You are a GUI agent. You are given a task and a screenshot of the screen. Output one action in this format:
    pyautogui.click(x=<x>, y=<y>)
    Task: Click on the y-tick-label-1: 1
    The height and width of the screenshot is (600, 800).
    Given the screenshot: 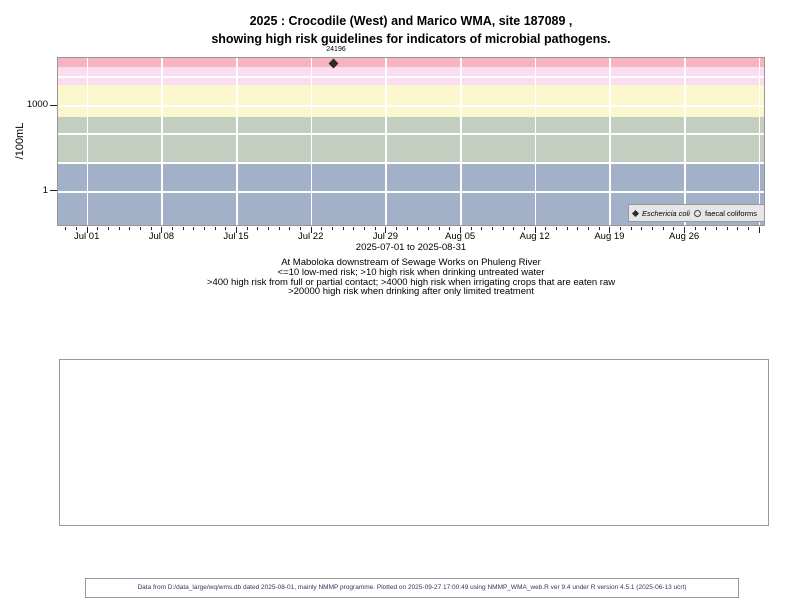 What is the action you would take?
    pyautogui.click(x=45, y=190)
    